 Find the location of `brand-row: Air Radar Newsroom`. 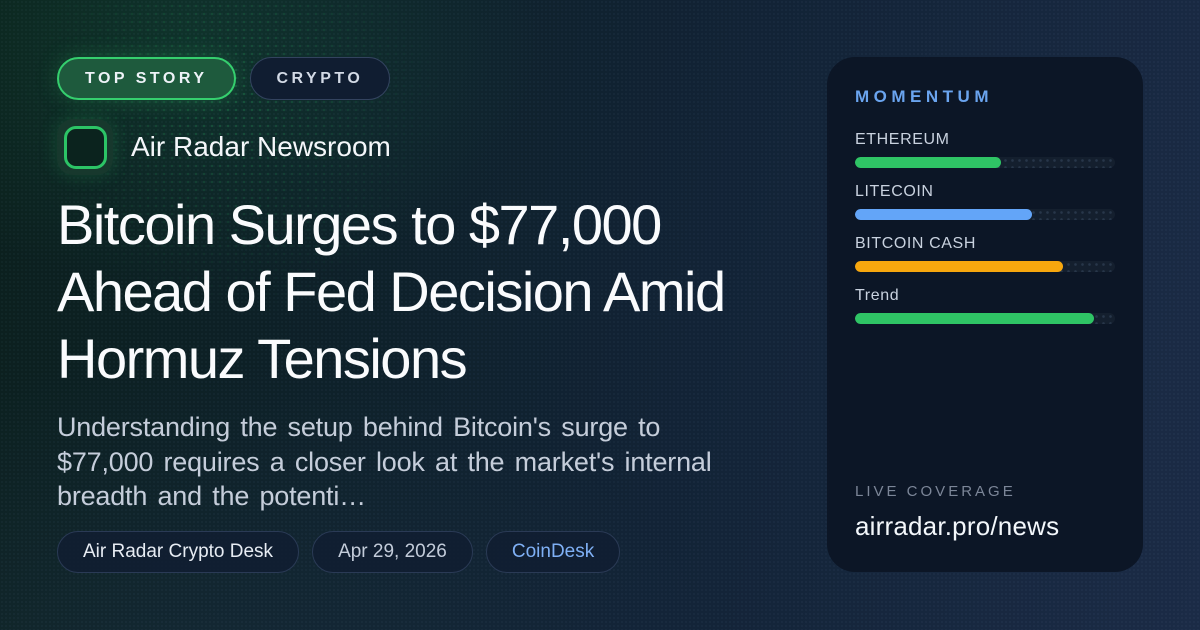

brand-row: Air Radar Newsroom is located at coordinates (422, 147).